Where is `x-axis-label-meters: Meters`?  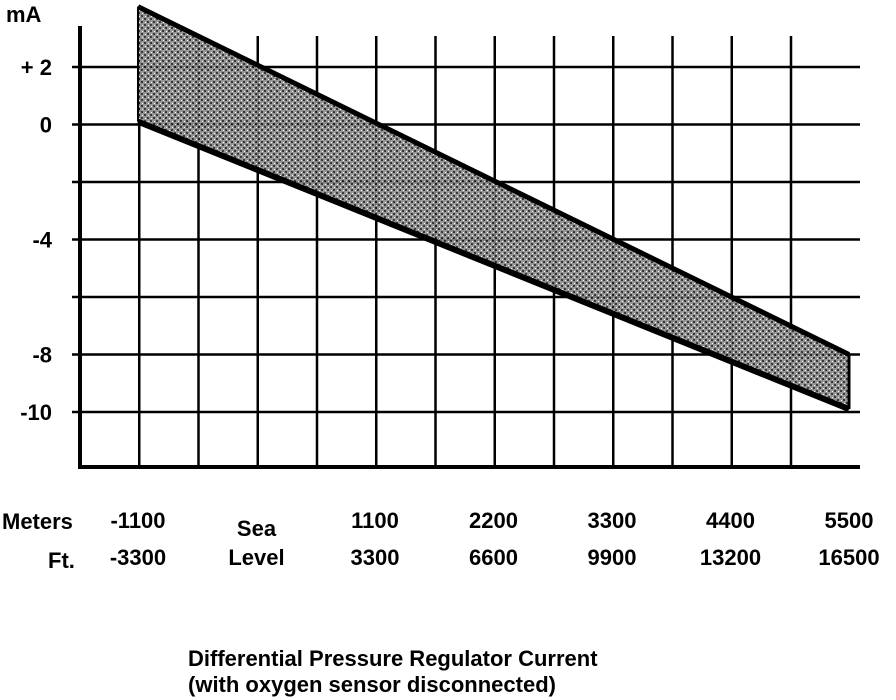 x-axis-label-meters: Meters is located at coordinates (37, 521).